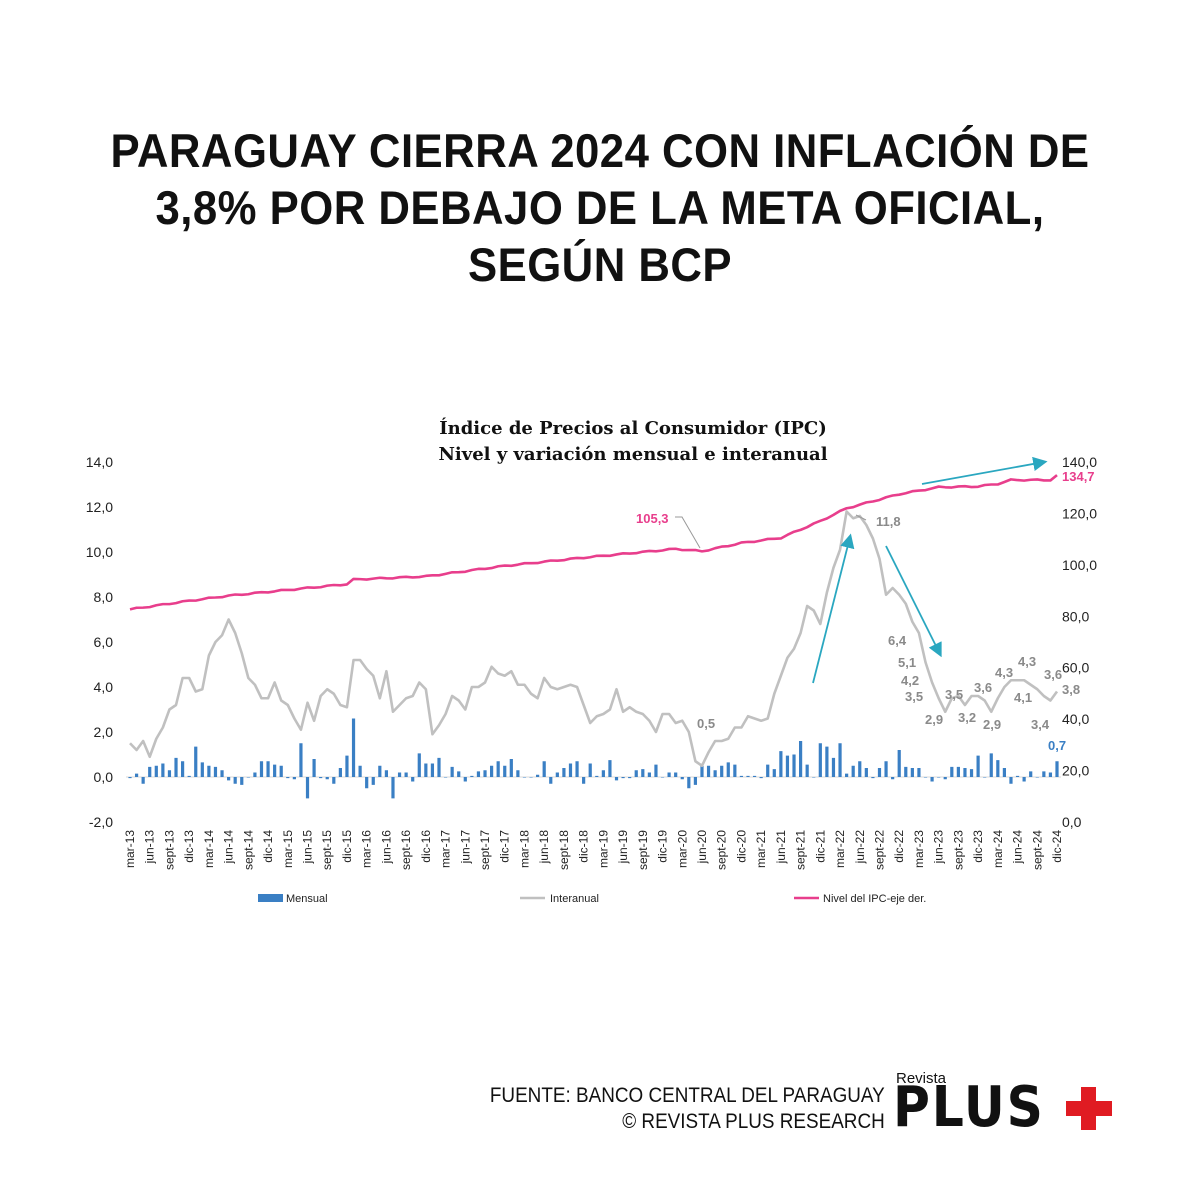  What do you see at coordinates (1075, 616) in the screenshot?
I see `right-tick-label: 80,0` at bounding box center [1075, 616].